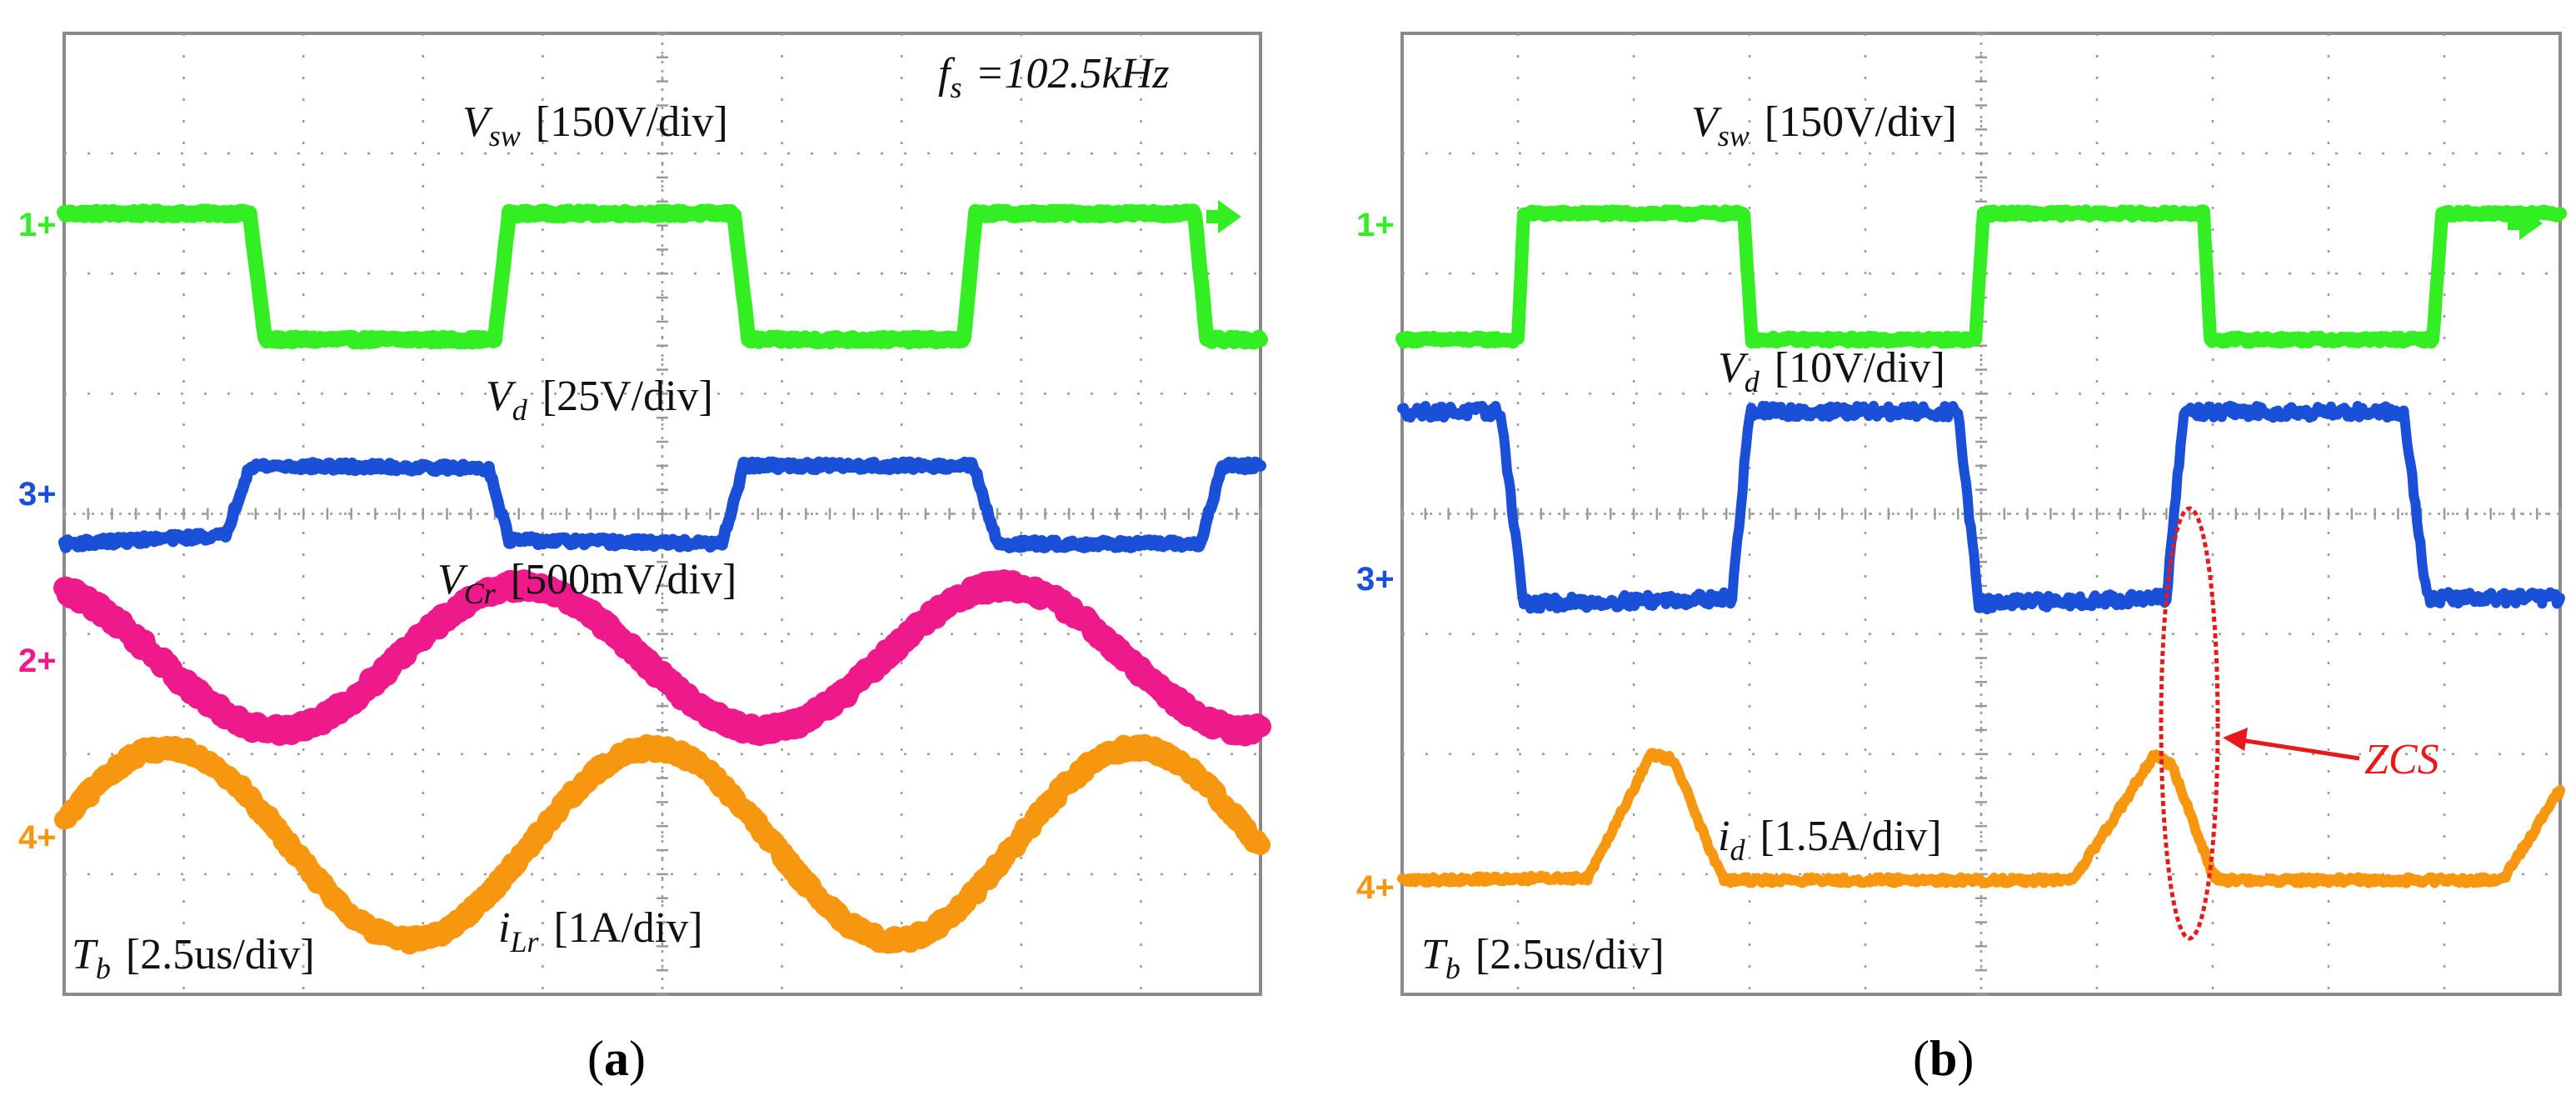 The height and width of the screenshot is (1111, 2576). What do you see at coordinates (662, 658) in the screenshot?
I see `trace-vcr-panel-a` at bounding box center [662, 658].